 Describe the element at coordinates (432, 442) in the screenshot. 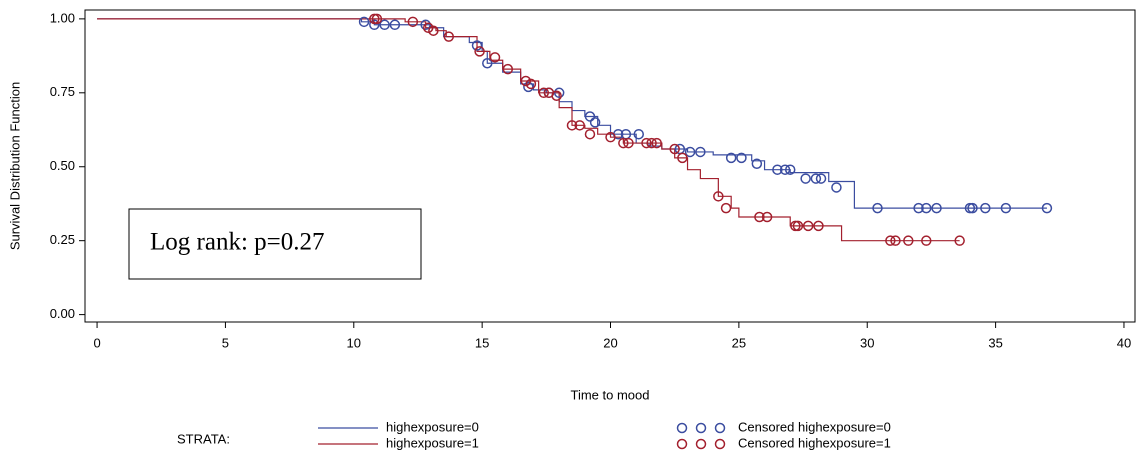

I see `legend-label: highexposure=1` at that location.